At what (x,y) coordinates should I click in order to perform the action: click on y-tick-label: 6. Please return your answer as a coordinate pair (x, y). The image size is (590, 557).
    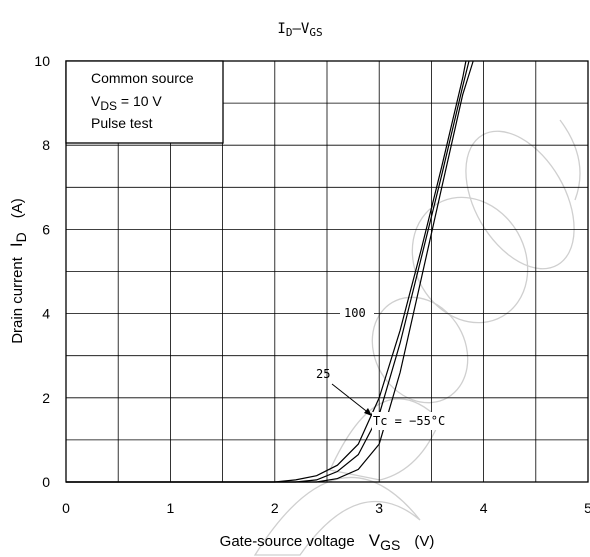
    Looking at the image, I should click on (46, 229).